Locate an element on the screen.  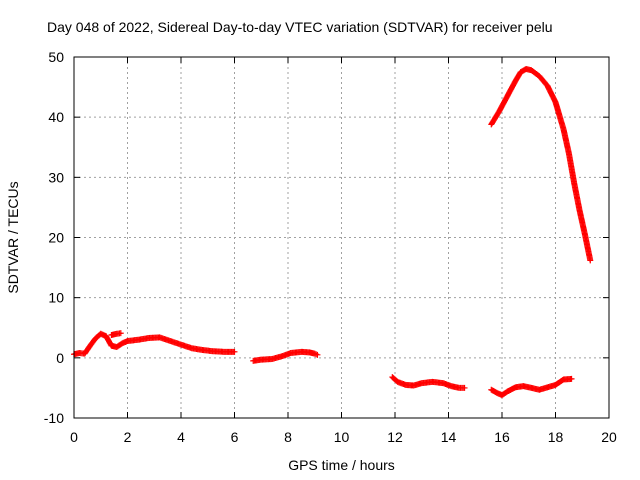
y-tick-label: 30 is located at coordinates (56, 177).